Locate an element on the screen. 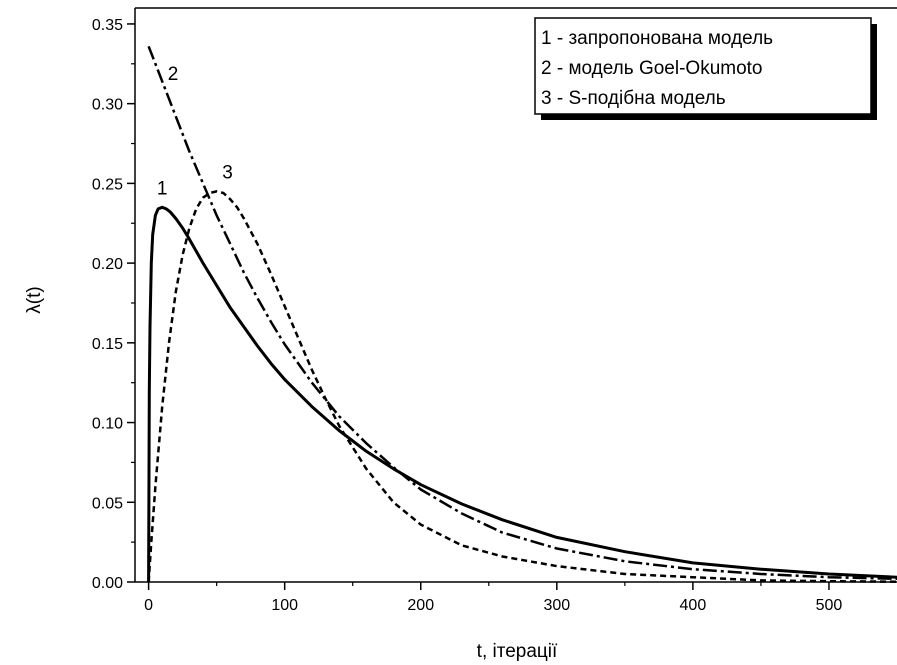 The width and height of the screenshot is (897, 665). y-tick-label: 0.35 is located at coordinates (107, 25).